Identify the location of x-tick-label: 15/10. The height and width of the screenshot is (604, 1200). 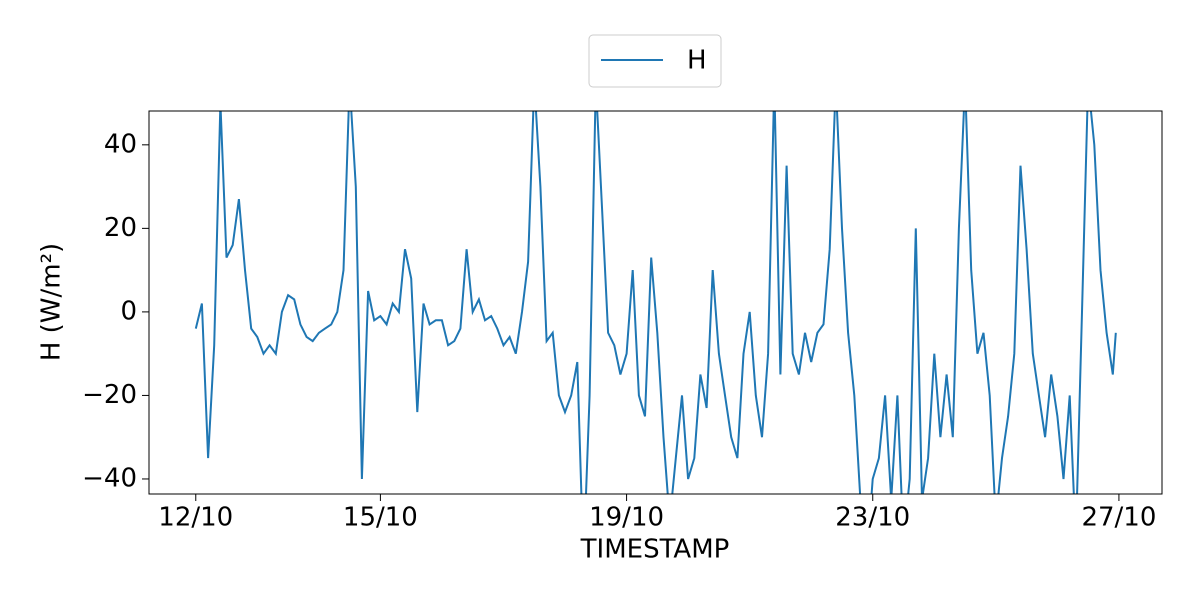
(380, 518).